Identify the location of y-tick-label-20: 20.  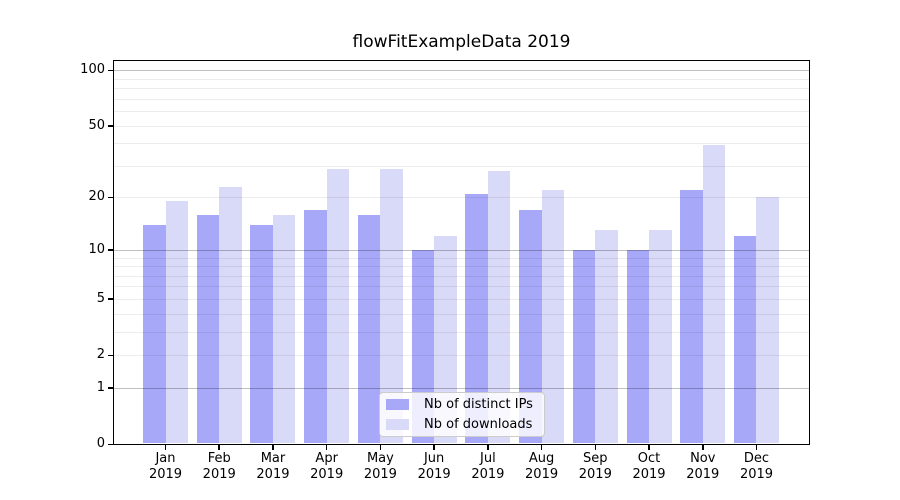
(96, 197).